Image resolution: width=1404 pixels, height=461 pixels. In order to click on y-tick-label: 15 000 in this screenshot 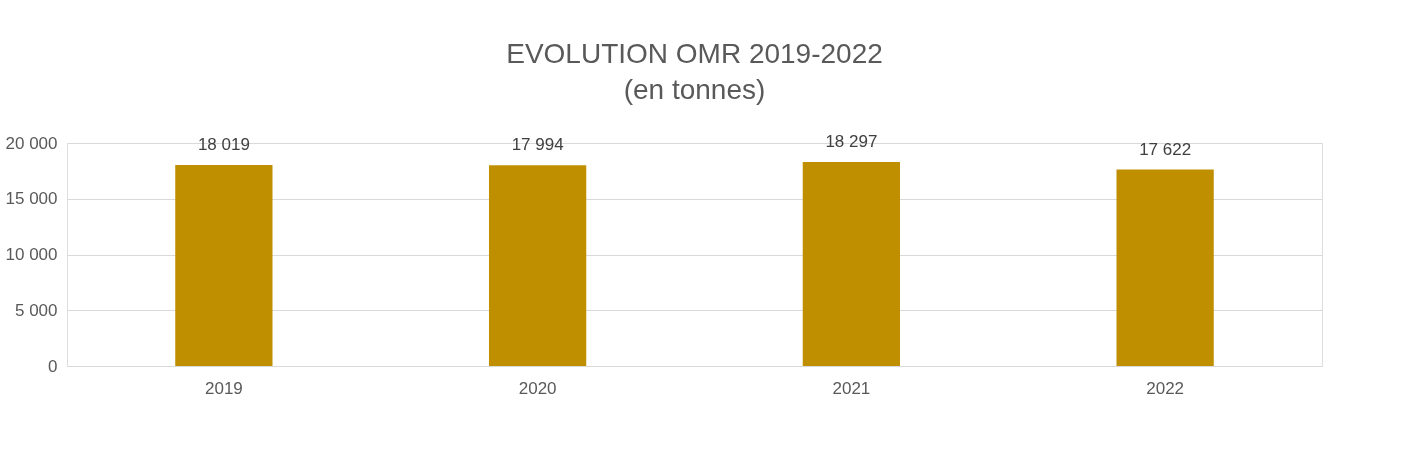, I will do `click(31, 199)`.